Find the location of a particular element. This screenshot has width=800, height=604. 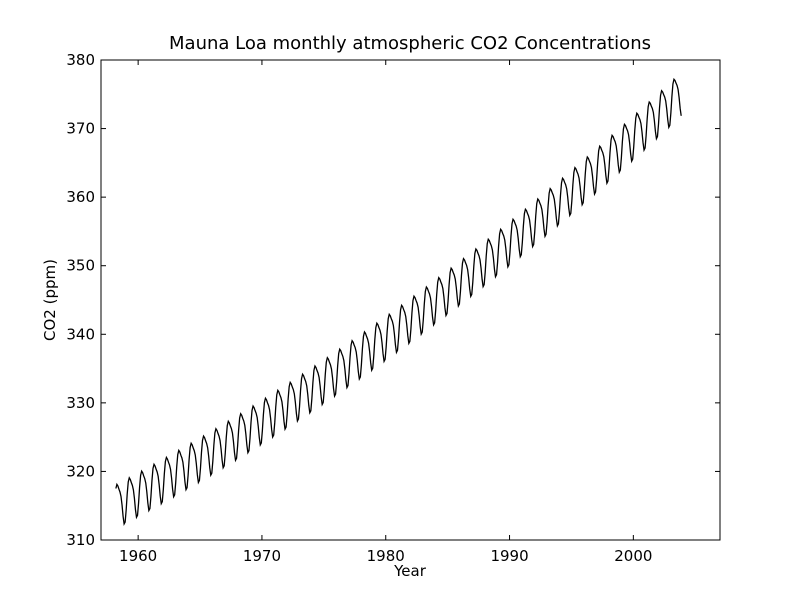

x-tick-label: 1980 is located at coordinates (386, 556).